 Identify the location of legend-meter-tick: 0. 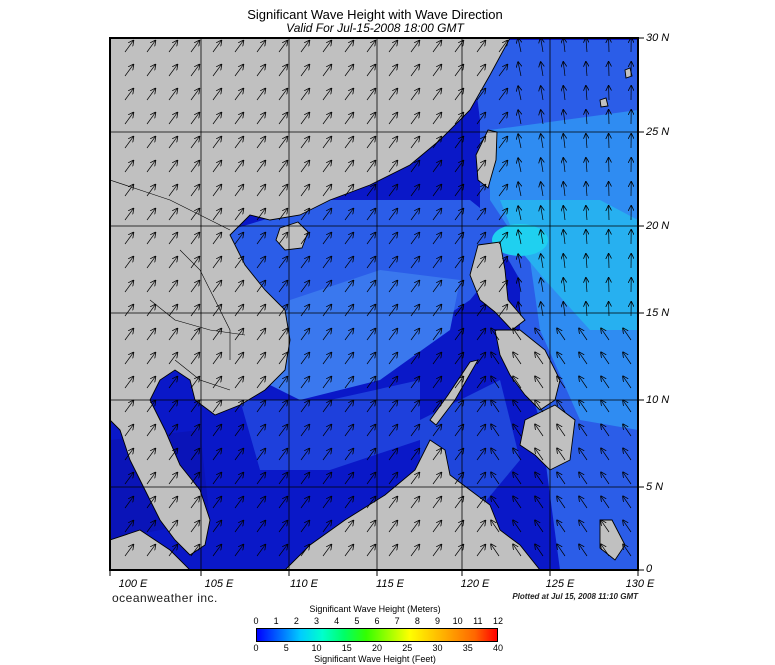
(256, 621).